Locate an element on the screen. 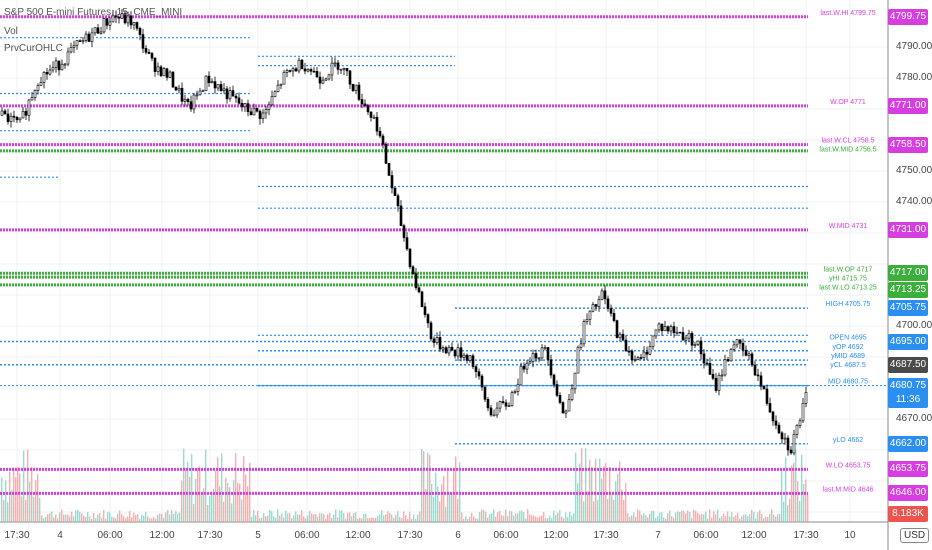  price-badge: 4717.00 is located at coordinates (908, 273).